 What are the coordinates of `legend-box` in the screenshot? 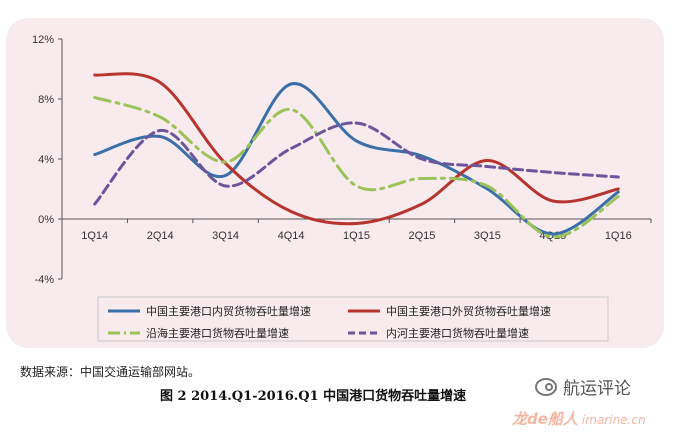 It's located at (353, 319).